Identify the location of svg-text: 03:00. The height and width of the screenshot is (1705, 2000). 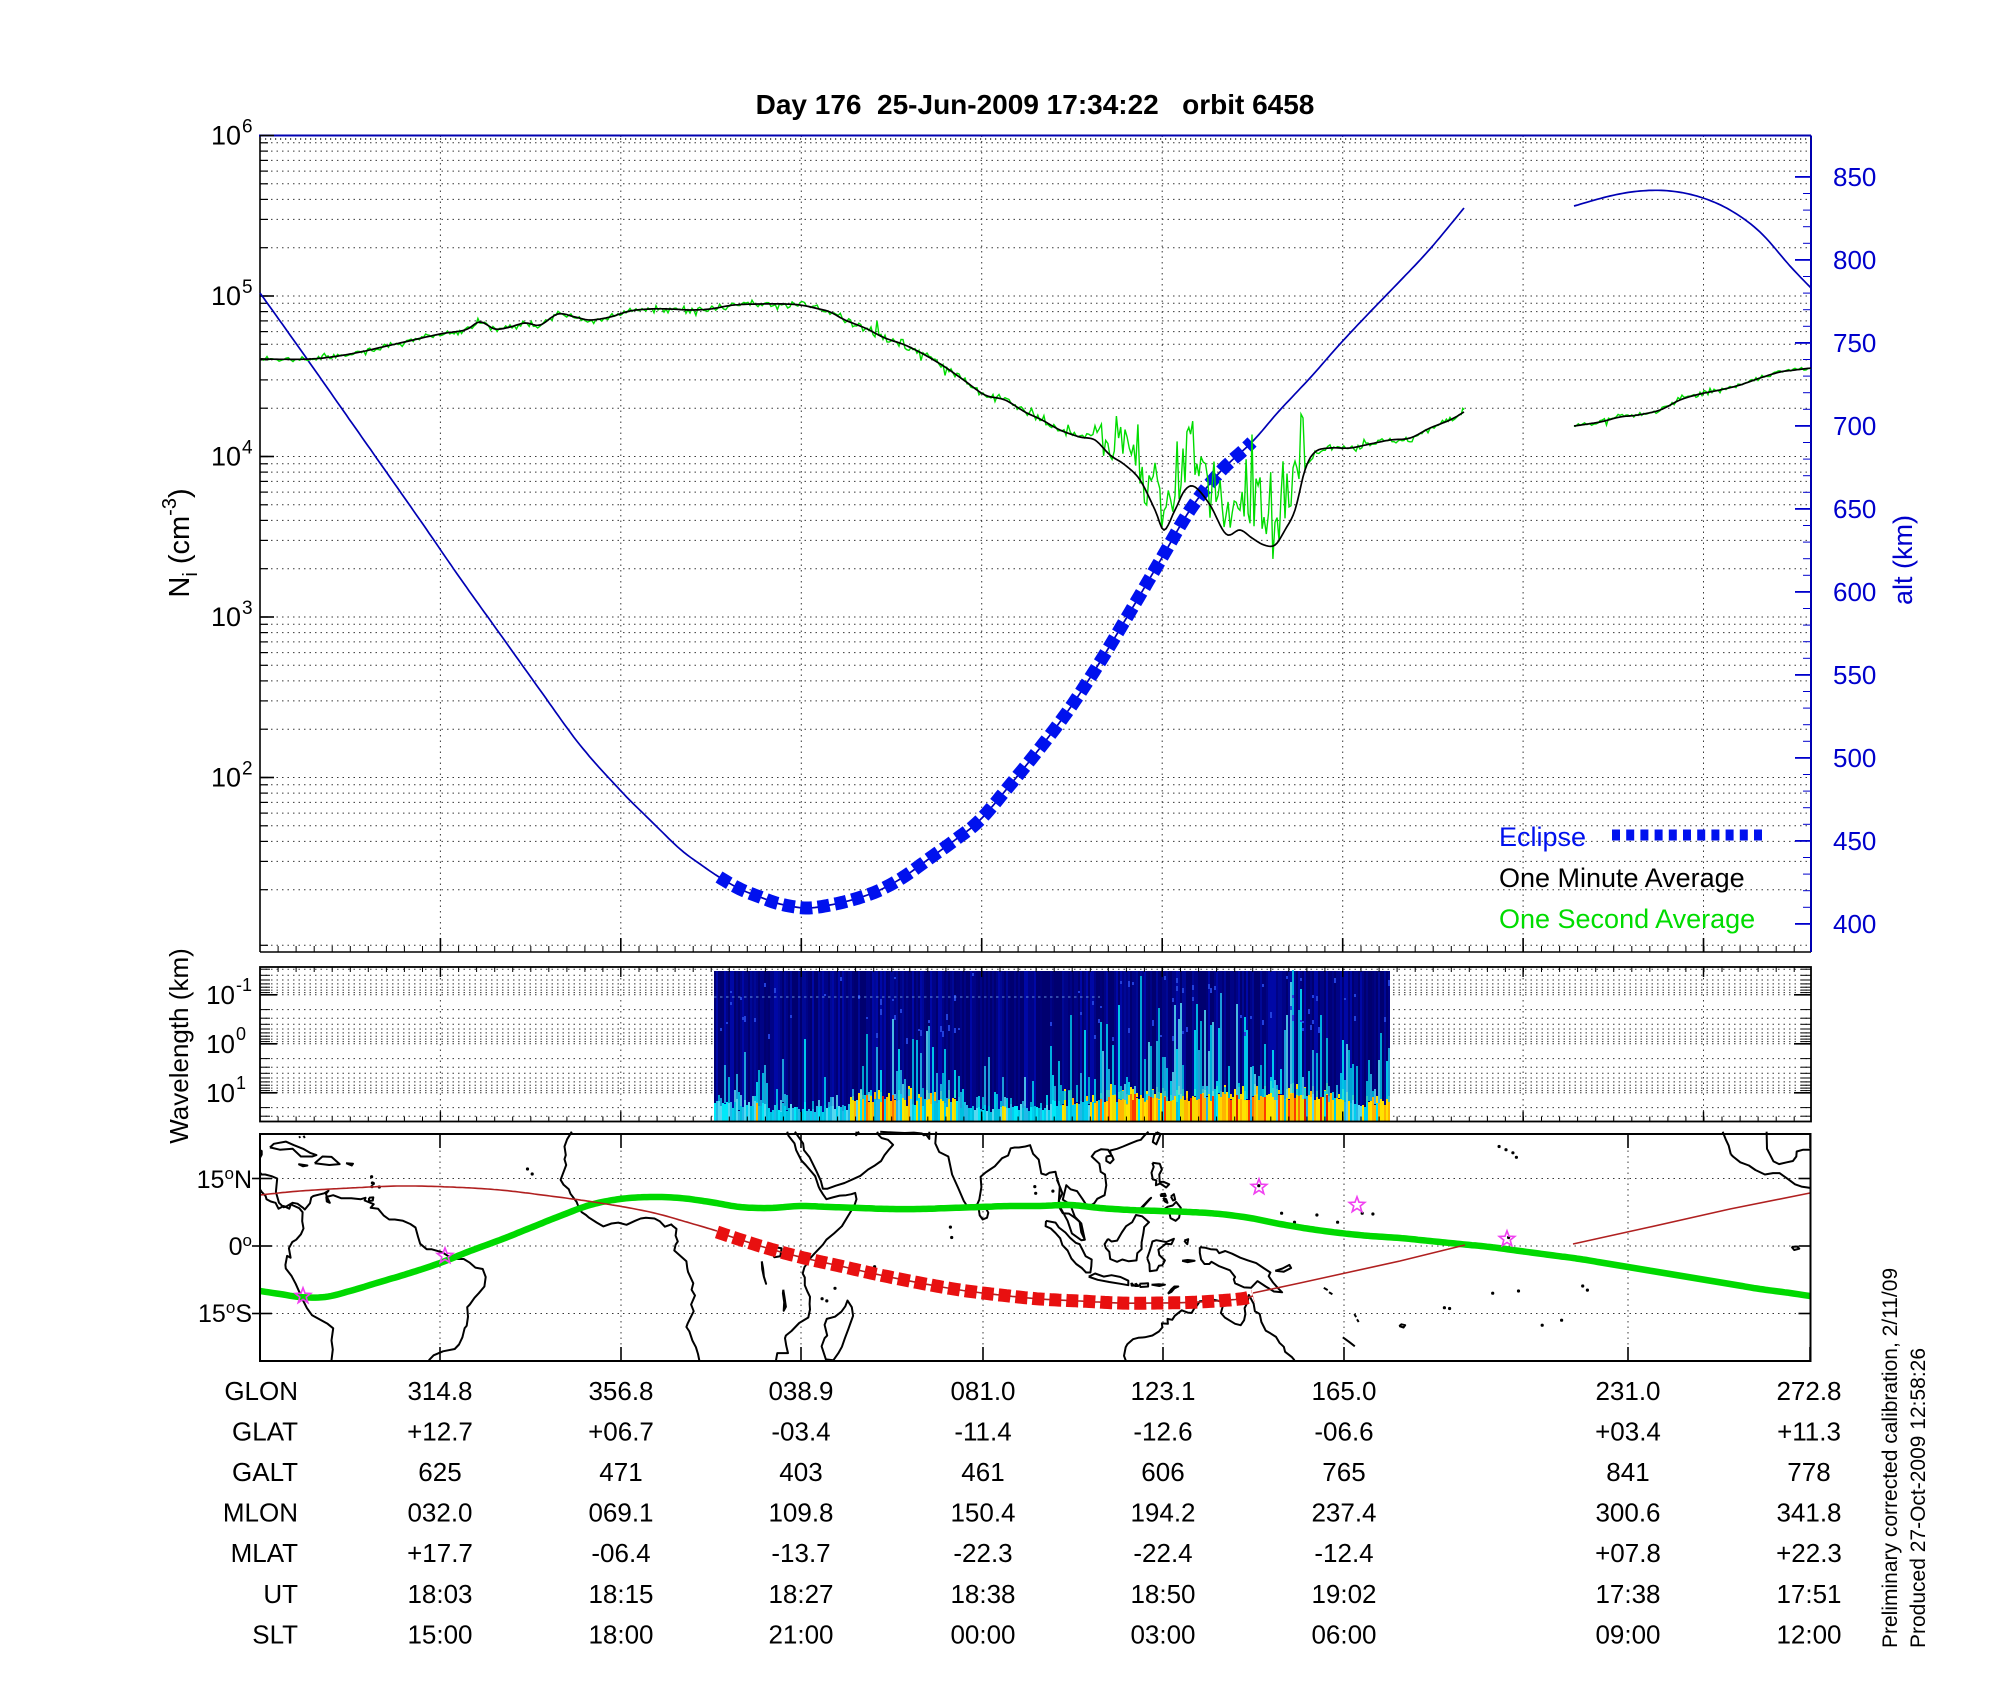
(1162, 1634).